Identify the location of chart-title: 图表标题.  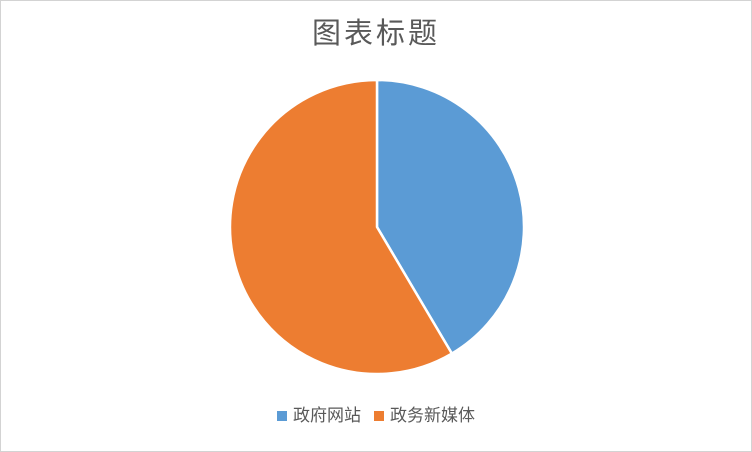
(375, 34).